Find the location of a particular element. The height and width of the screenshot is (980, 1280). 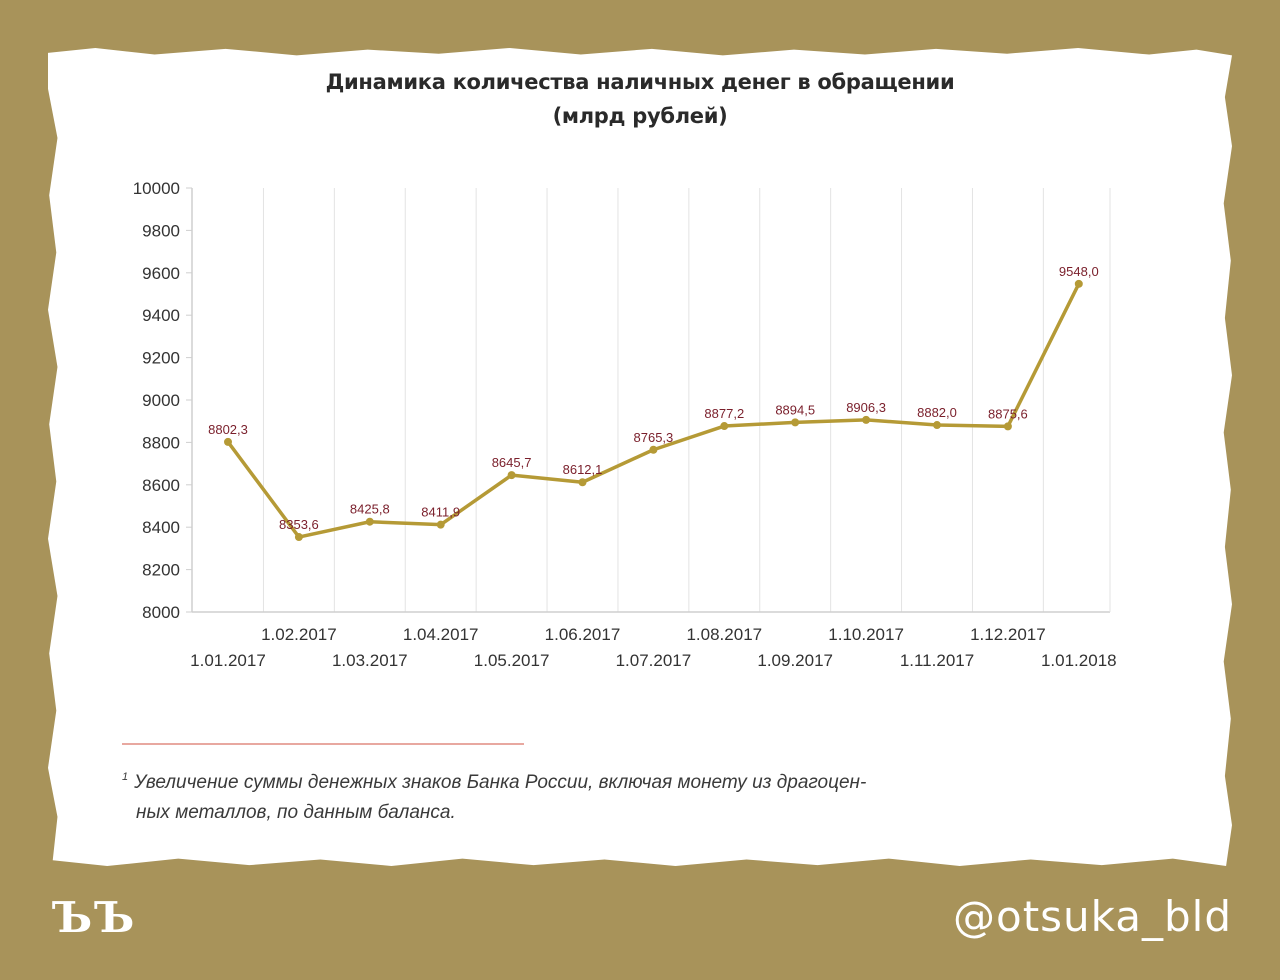

chart-subtitle: (млрд рублей) is located at coordinates (640, 116).